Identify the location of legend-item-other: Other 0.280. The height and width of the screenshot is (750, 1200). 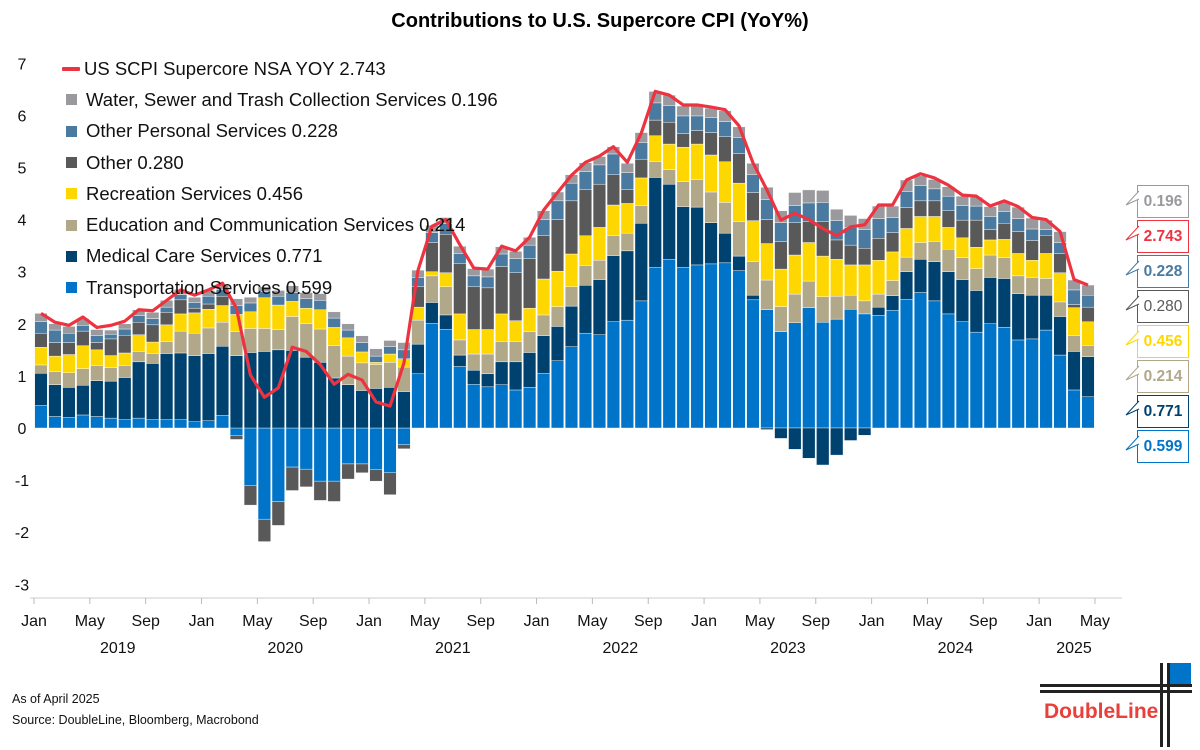
(282, 162).